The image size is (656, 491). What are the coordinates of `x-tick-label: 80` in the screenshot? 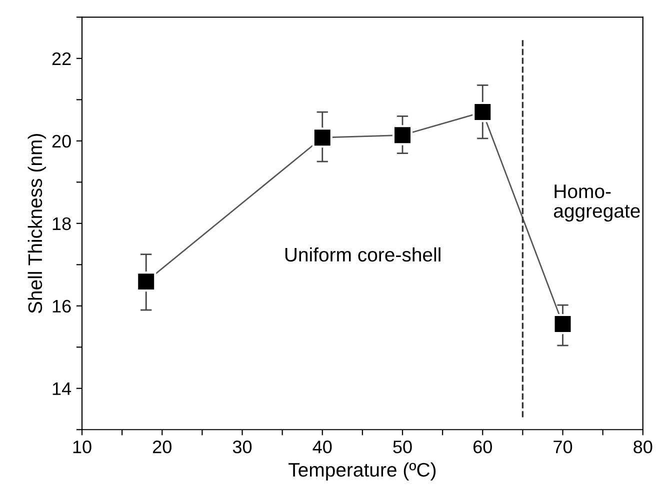 It's located at (643, 447).